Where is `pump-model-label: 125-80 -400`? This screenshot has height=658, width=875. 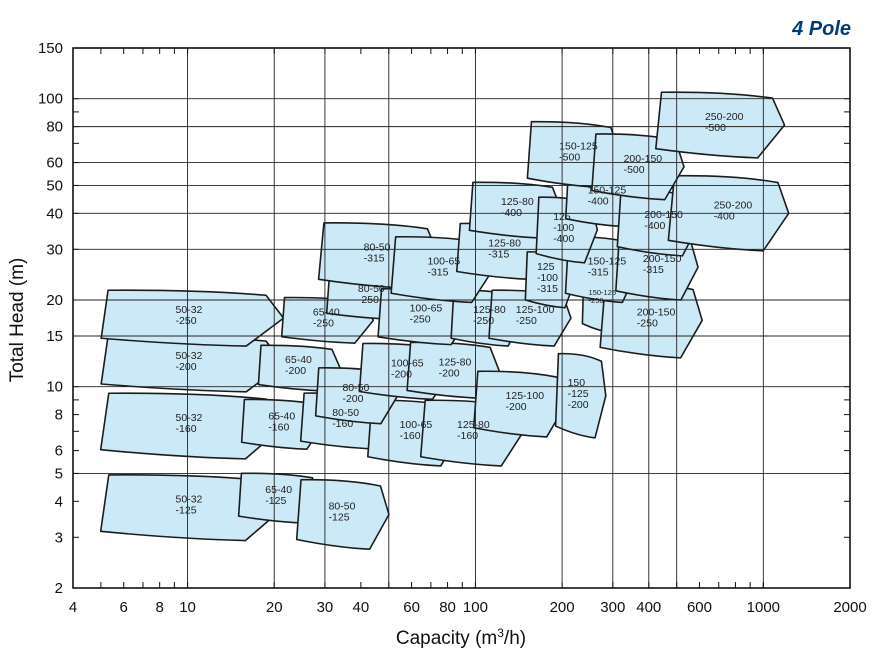 pump-model-label: 125-80 -400 is located at coordinates (517, 207).